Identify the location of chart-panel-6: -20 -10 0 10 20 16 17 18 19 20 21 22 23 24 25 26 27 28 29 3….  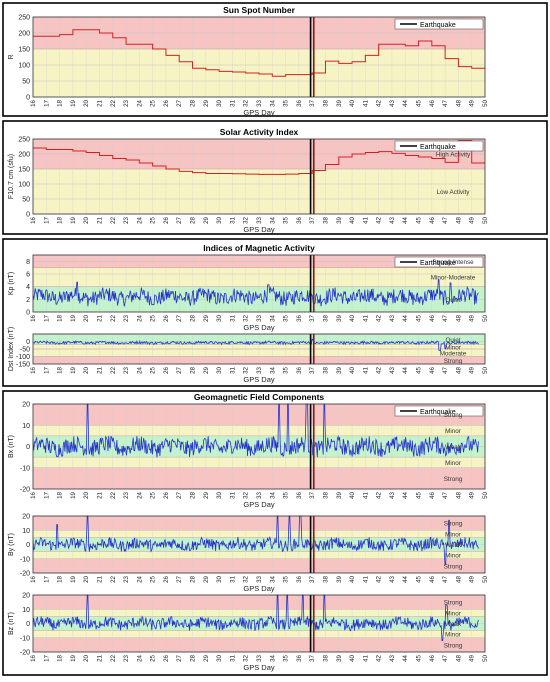
(248, 554).